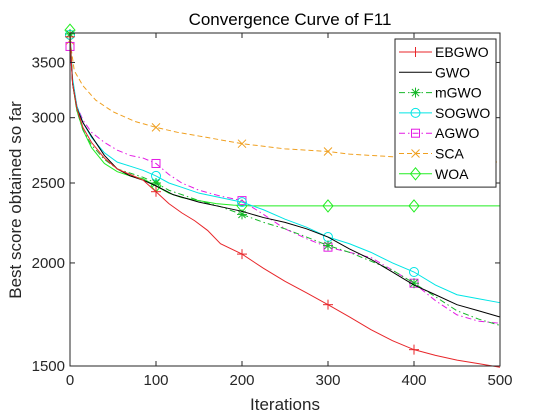 The height and width of the screenshot is (415, 554). I want to click on legend-entry-mgwo: mGWO, so click(440, 93).